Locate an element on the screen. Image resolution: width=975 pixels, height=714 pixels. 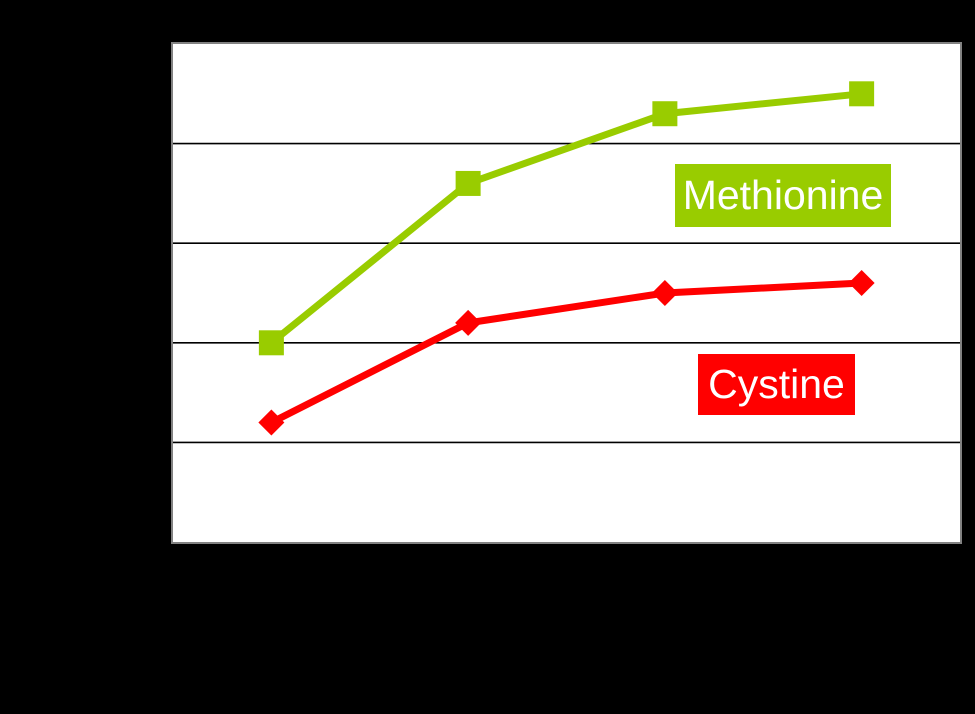
methionine-series-label: Methionine is located at coordinates (783, 195).